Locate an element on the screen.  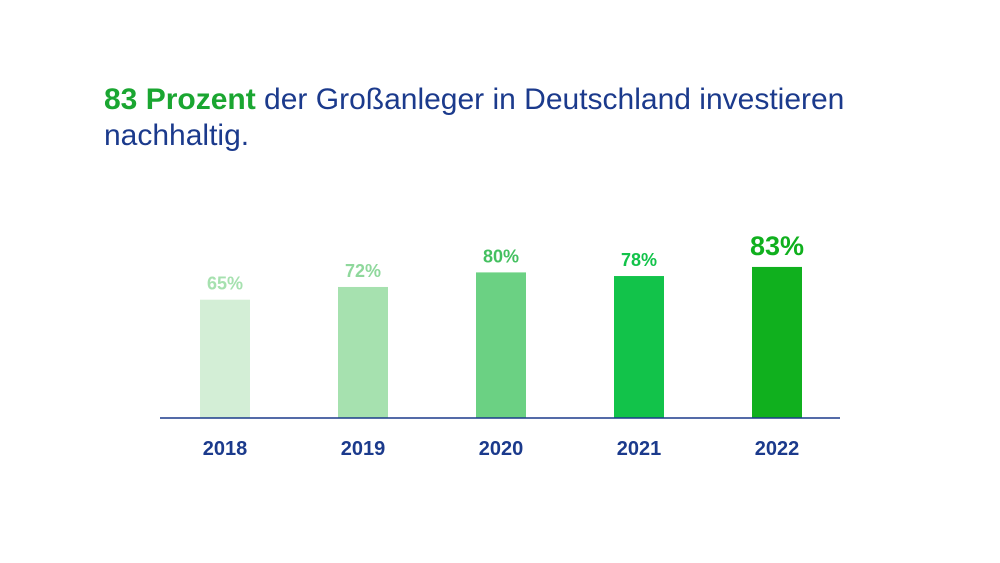
bar-2021 is located at coordinates (639, 347).